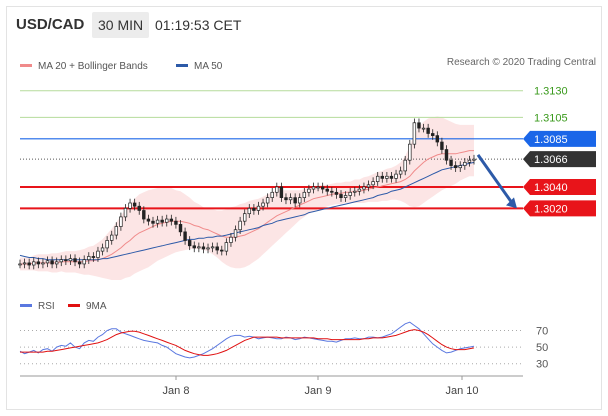  I want to click on timeframe-badge: 30 MIN, so click(121, 25).